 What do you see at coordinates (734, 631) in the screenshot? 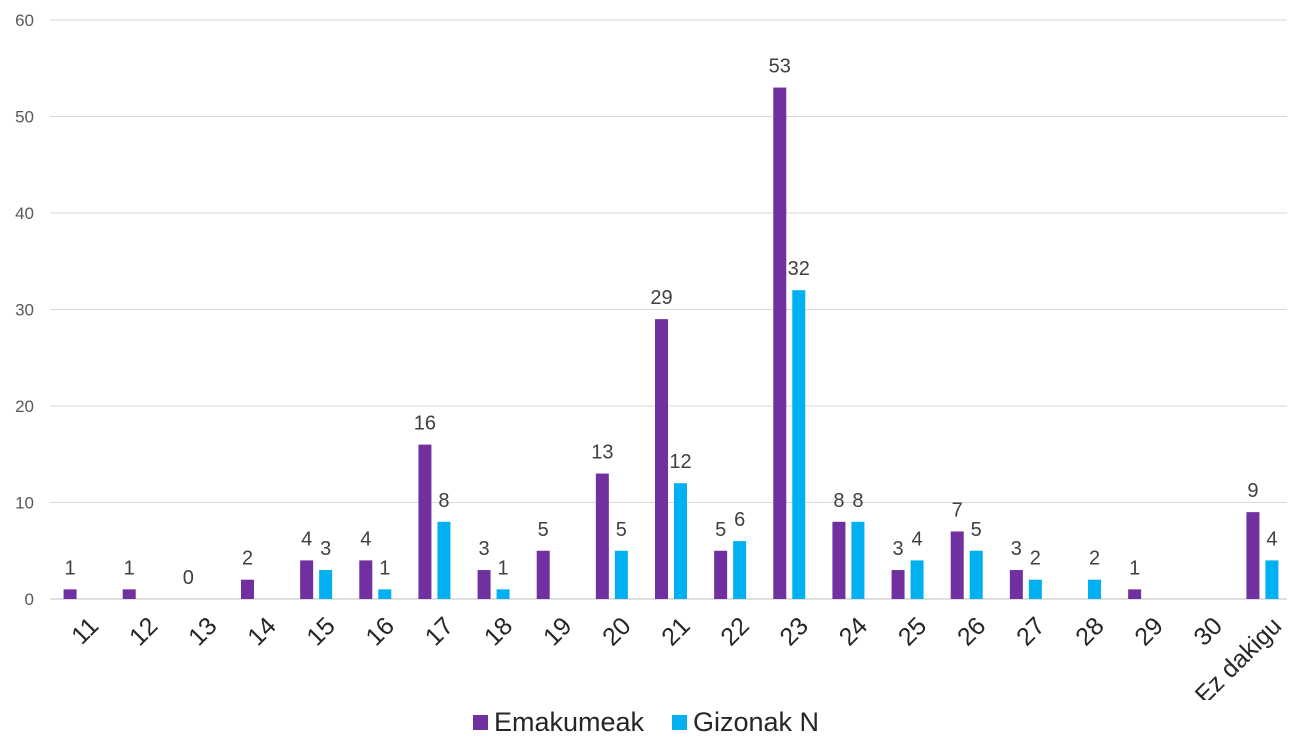
I see `x-tick-label: 22` at bounding box center [734, 631].